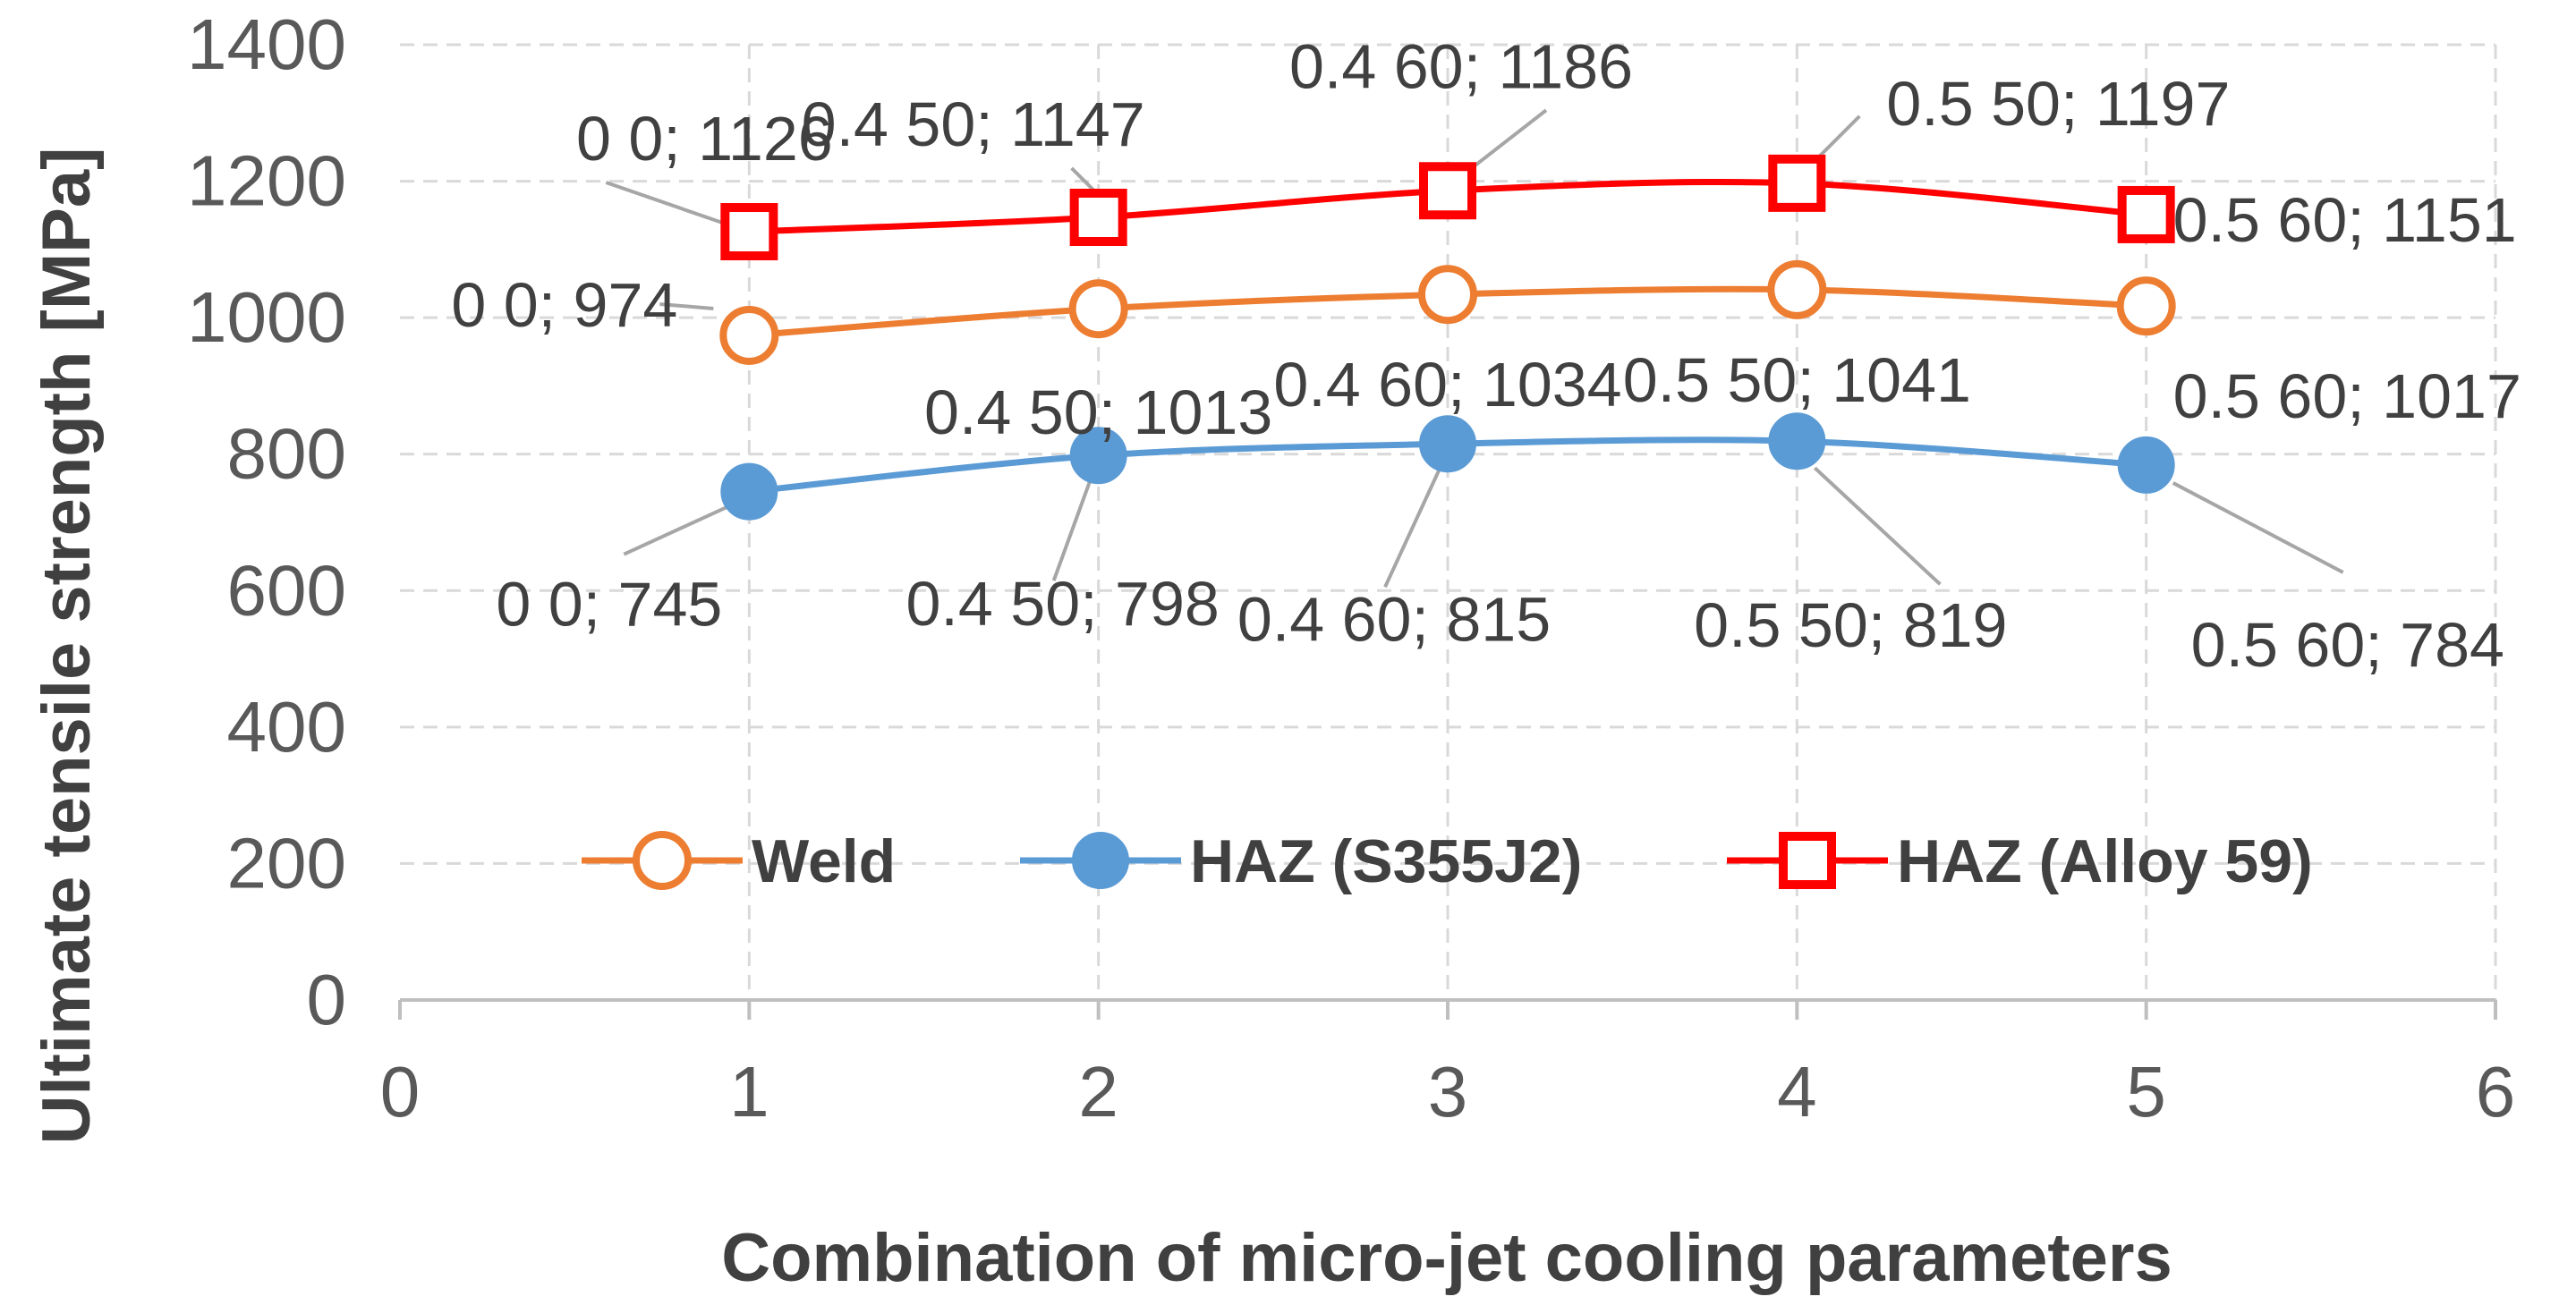 The width and height of the screenshot is (2576, 1305). I want to click on y-tick-label: 1200, so click(266, 181).